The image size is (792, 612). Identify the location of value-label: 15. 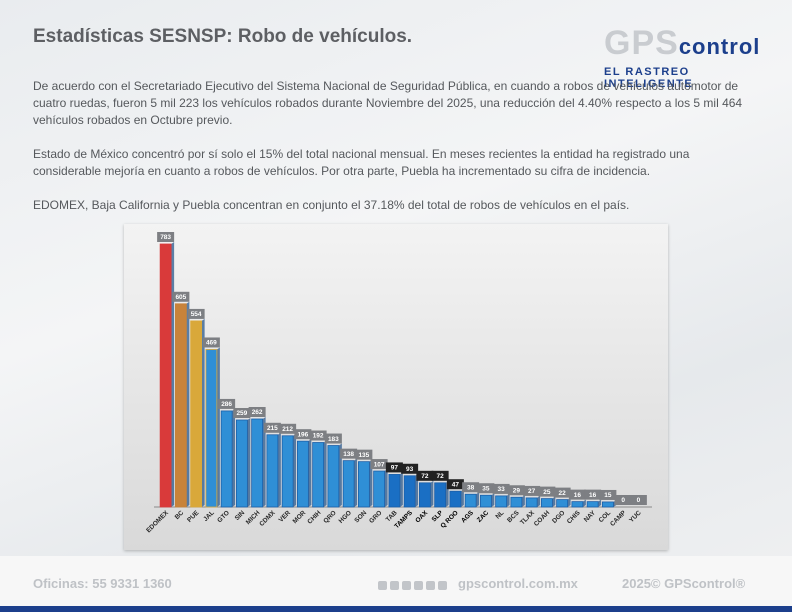
(608, 495).